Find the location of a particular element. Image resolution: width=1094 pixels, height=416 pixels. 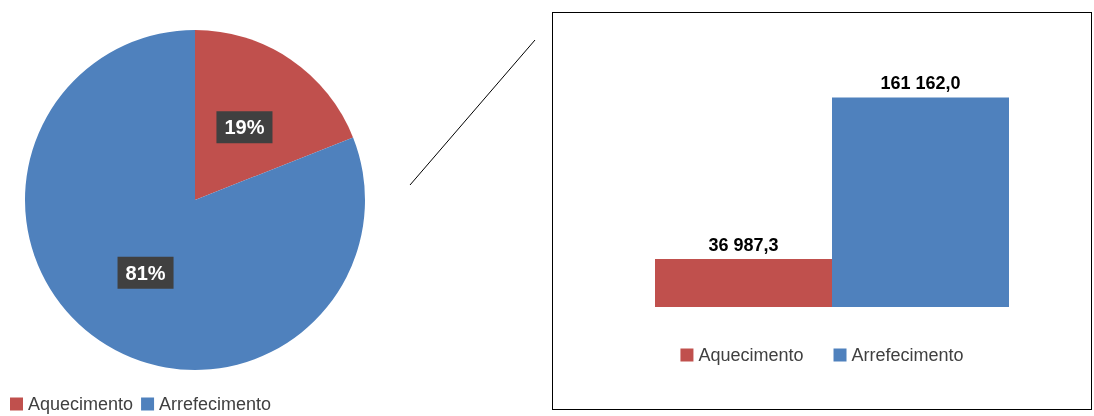

data-label: 36 987,3 is located at coordinates (743, 244).